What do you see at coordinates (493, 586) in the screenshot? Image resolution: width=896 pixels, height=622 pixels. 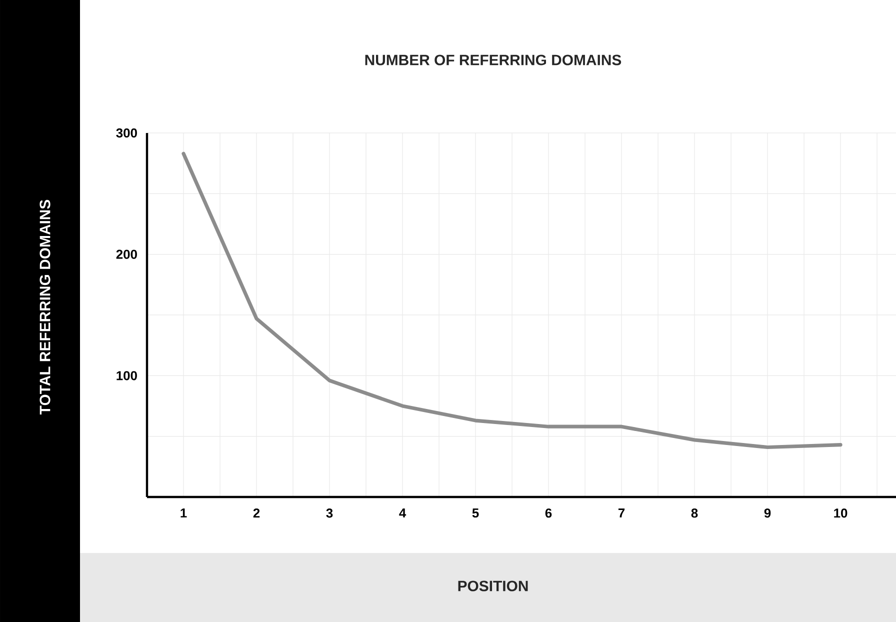 I see `x-axis-title: POSITION` at bounding box center [493, 586].